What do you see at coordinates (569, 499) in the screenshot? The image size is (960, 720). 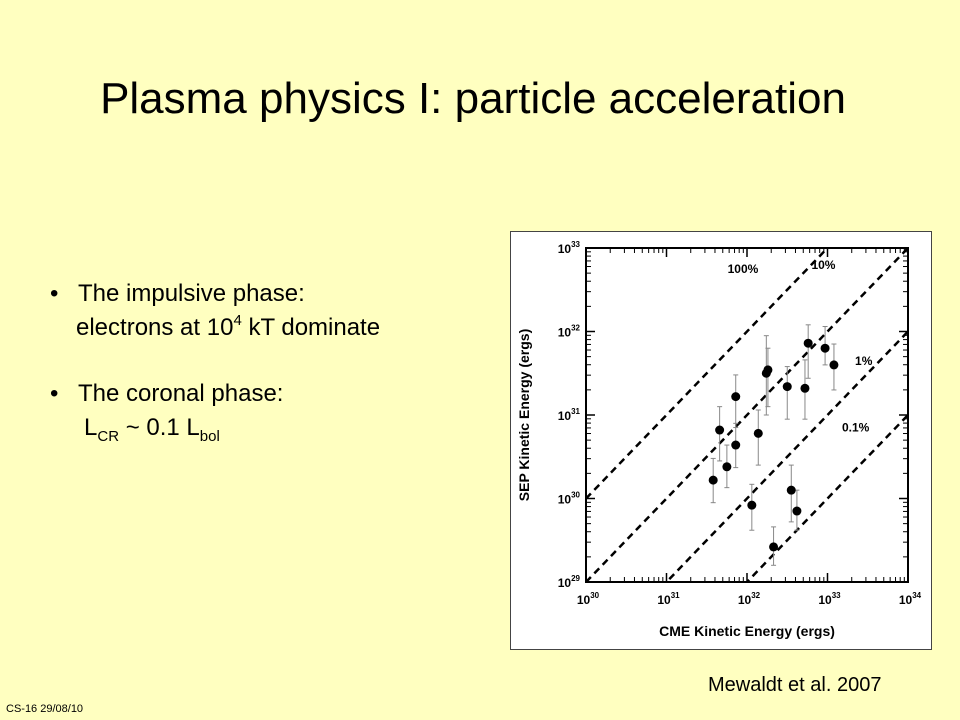 I see `y-tick-label: 1030` at bounding box center [569, 499].